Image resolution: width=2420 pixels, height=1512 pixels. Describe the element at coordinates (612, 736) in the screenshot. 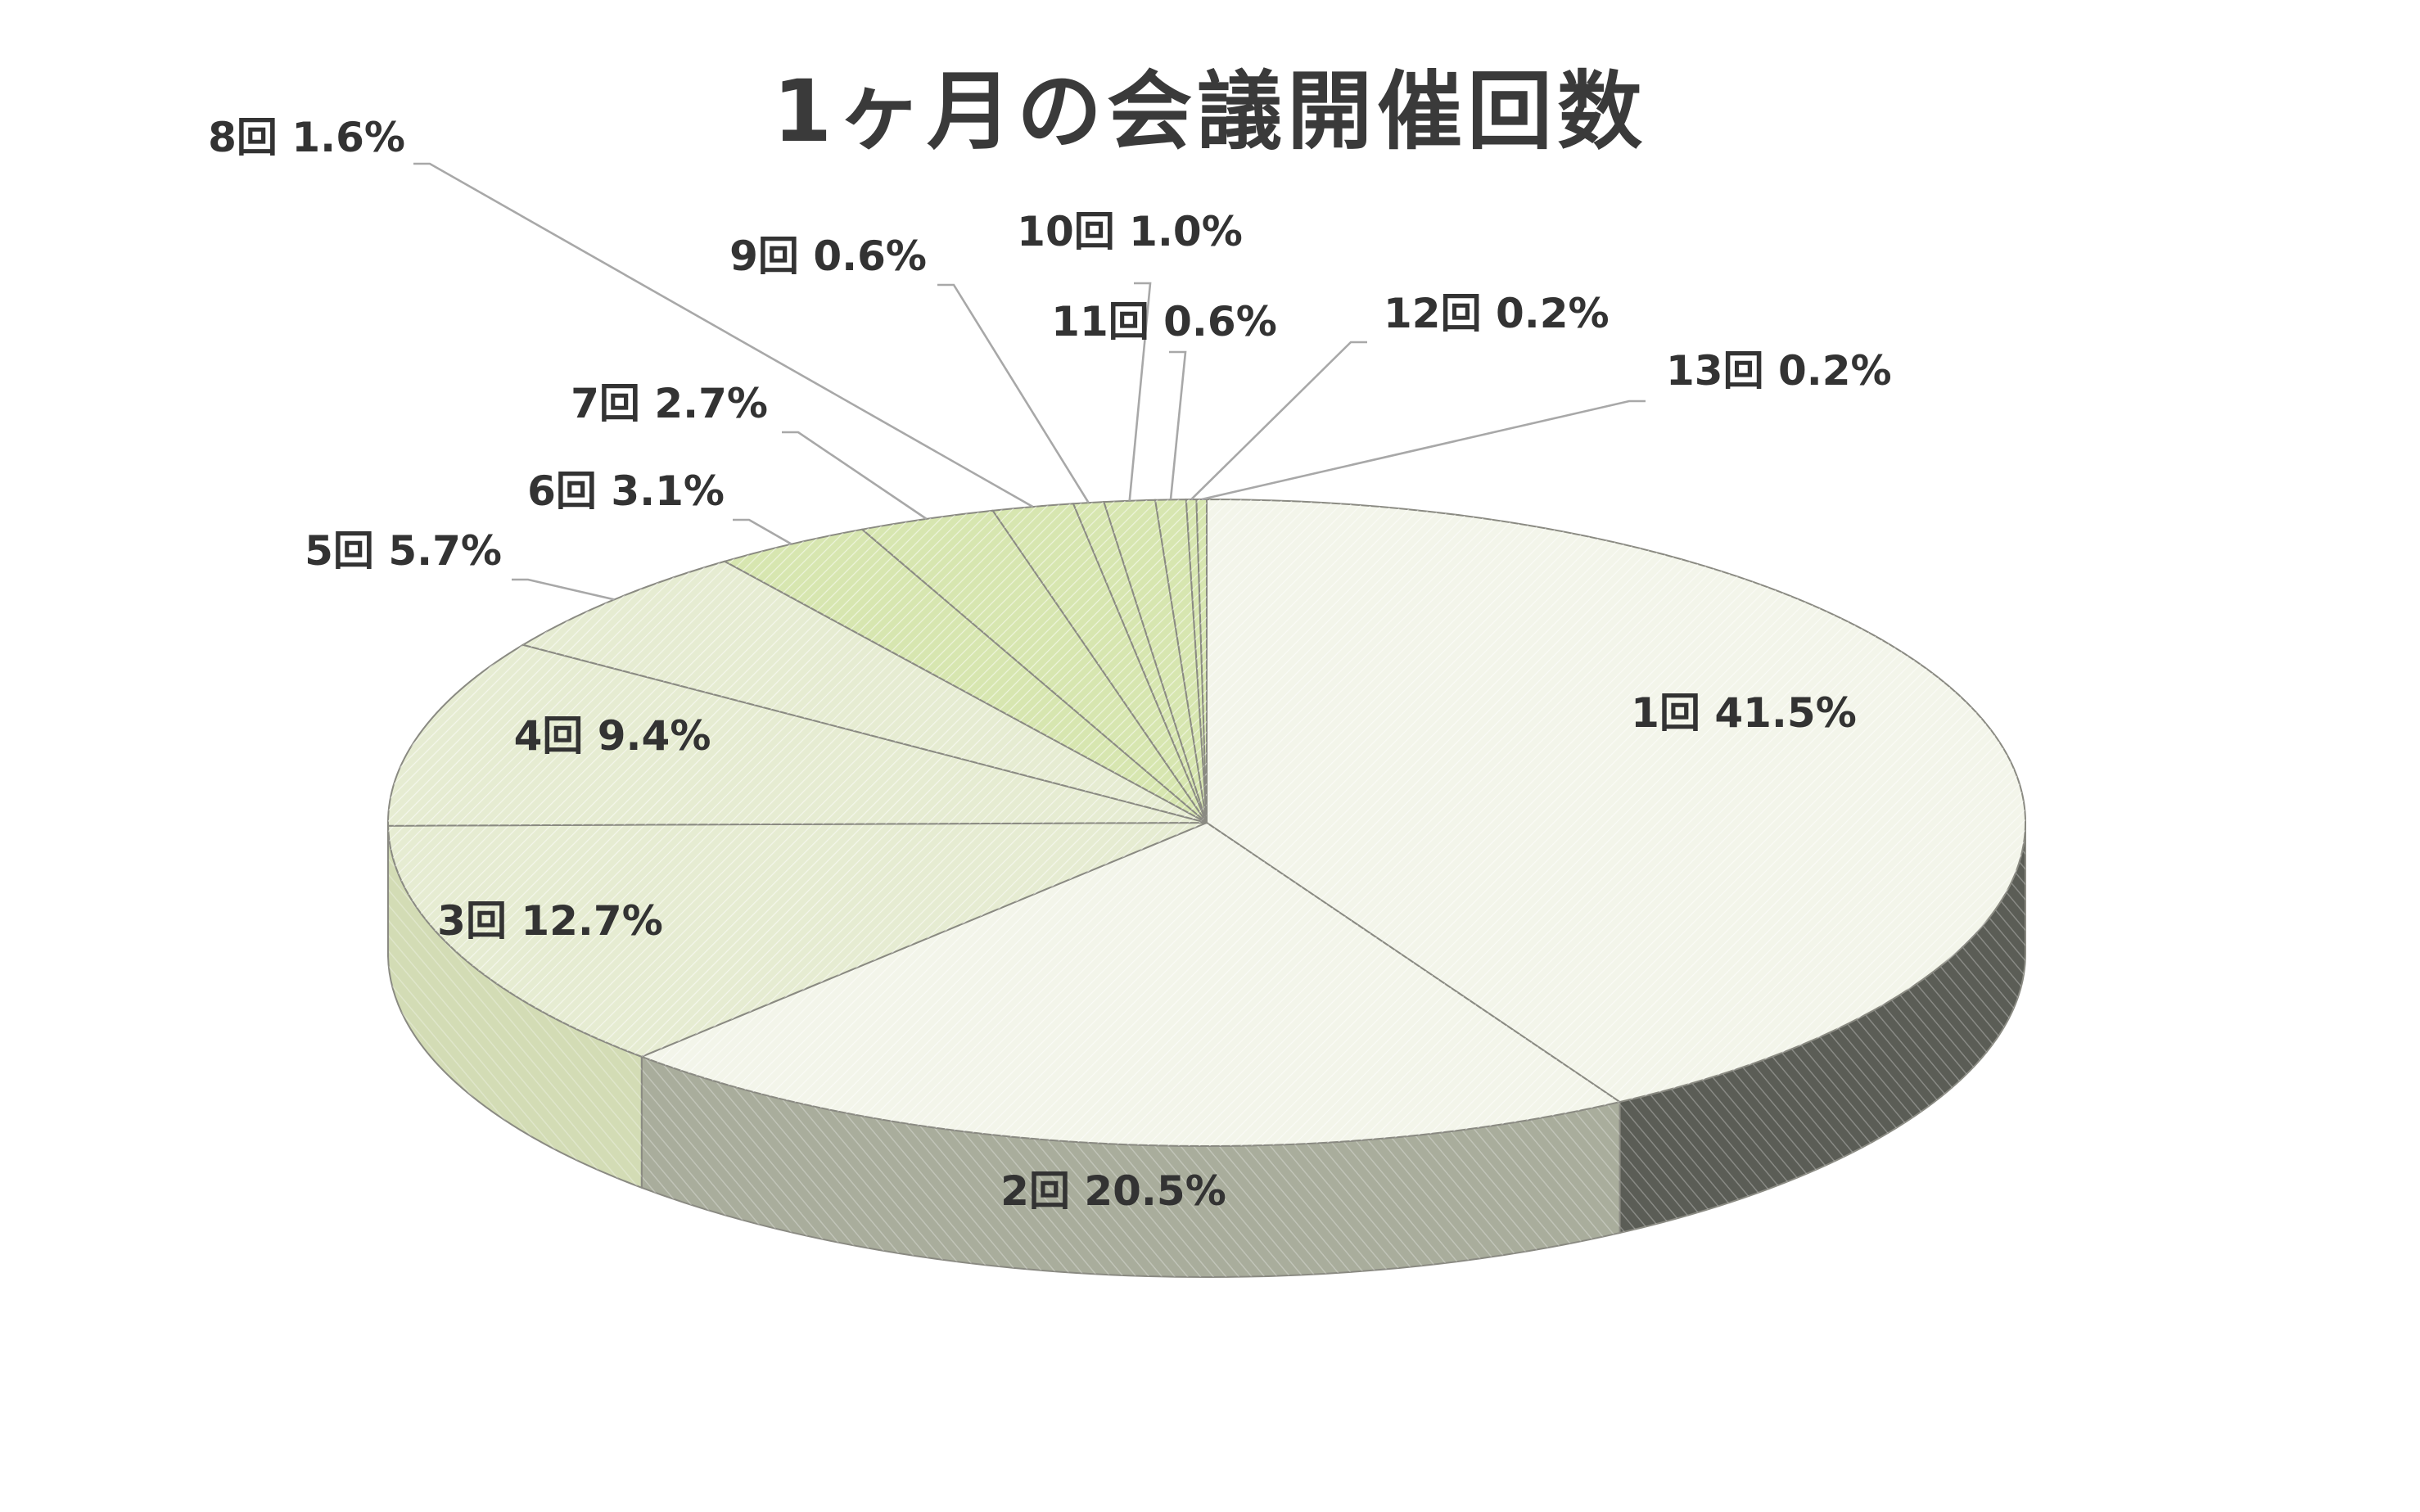

I see `data-label-4: 4回 9.4%` at that location.